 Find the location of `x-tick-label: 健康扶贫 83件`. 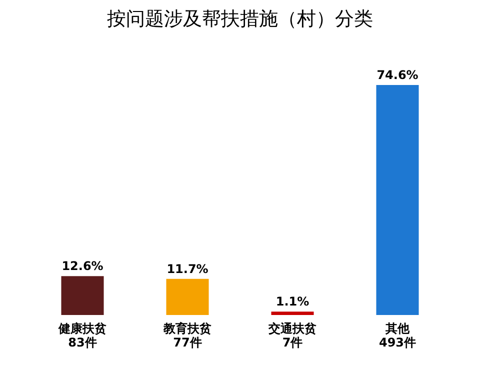

x-tick-label: 健康扶贫 83件 is located at coordinates (82, 336).